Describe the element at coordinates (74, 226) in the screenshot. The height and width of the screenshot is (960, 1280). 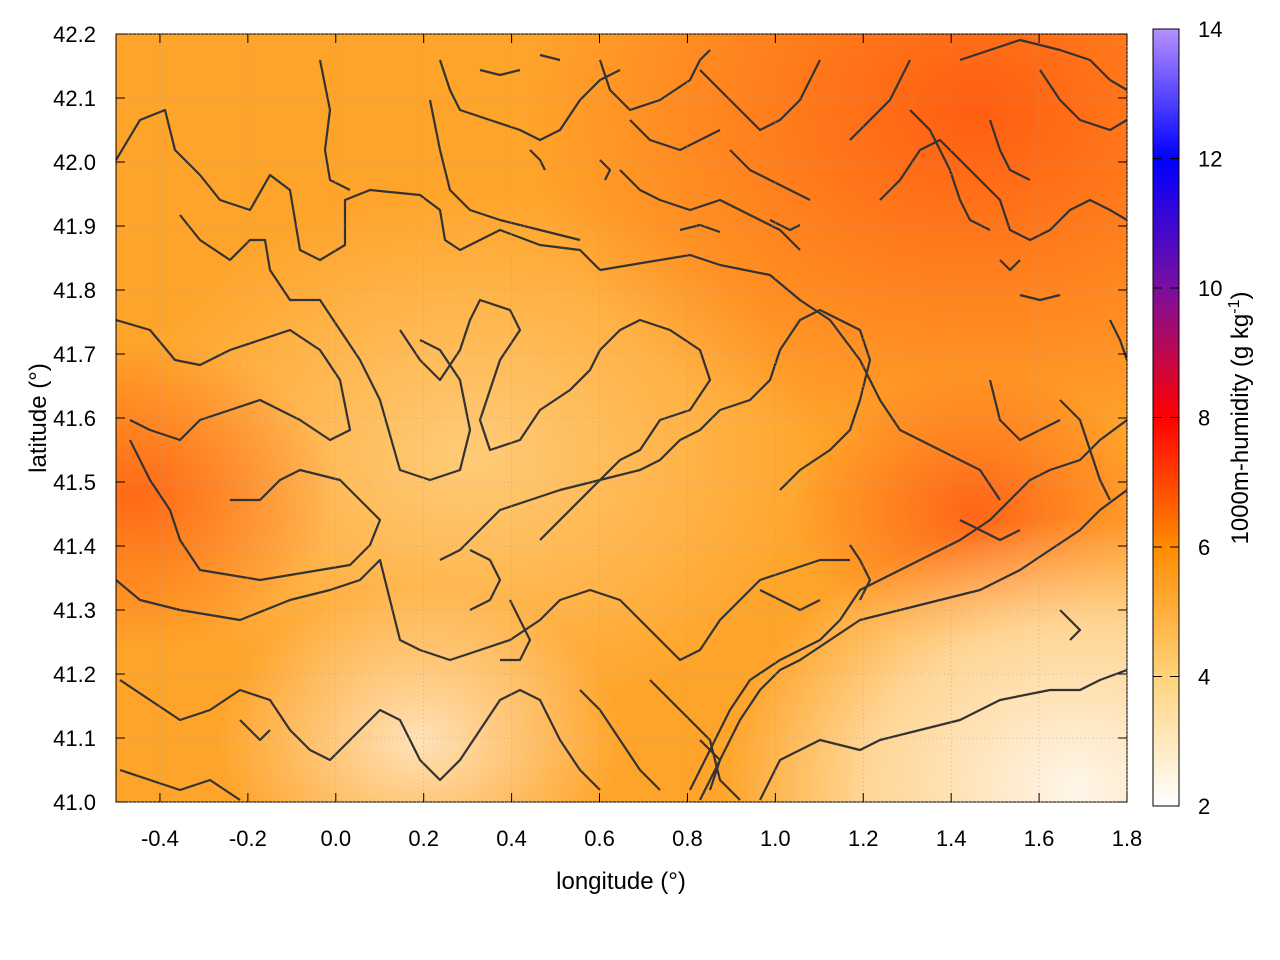
I see `y-tick-label: 41.9` at that location.